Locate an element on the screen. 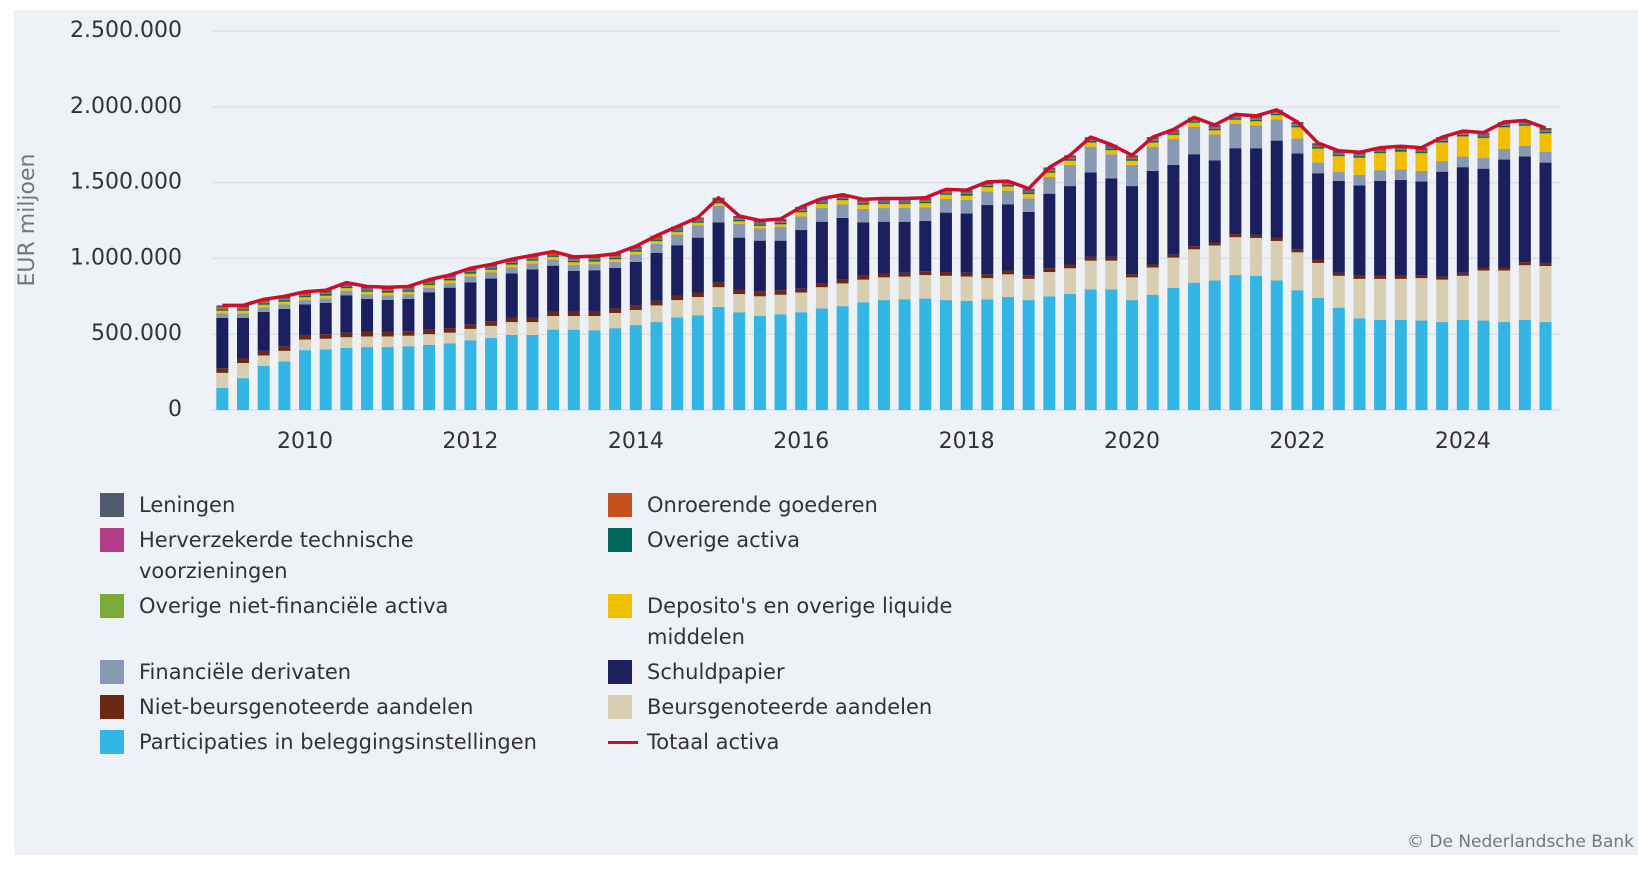  y-tick-label: 0 is located at coordinates (175, 409).